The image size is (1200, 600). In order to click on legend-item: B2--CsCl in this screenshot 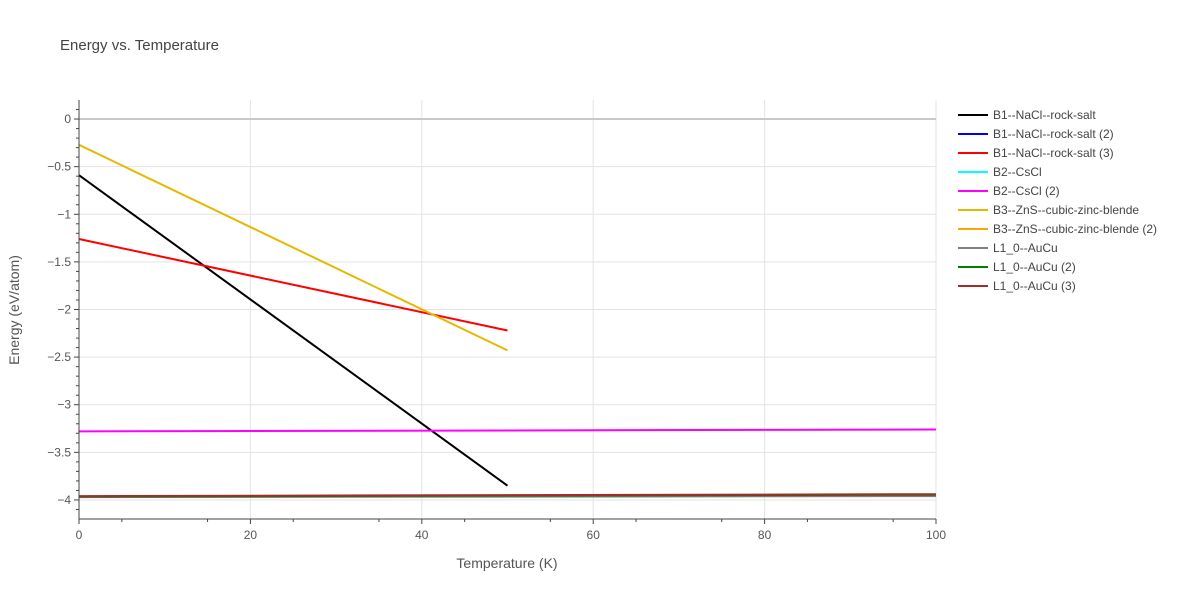, I will do `click(1000, 172)`.